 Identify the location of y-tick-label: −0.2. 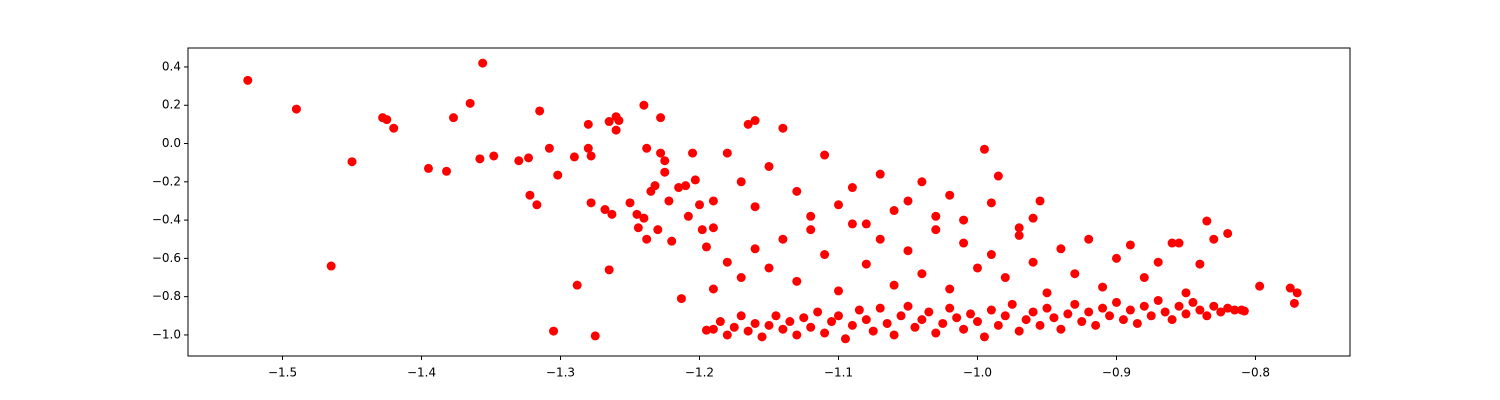
(166, 181).